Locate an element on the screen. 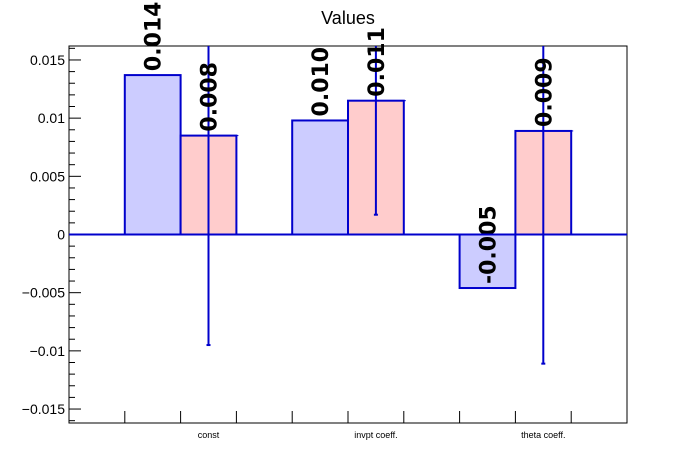  y-tick-label: 0.015 is located at coordinates (47, 60).